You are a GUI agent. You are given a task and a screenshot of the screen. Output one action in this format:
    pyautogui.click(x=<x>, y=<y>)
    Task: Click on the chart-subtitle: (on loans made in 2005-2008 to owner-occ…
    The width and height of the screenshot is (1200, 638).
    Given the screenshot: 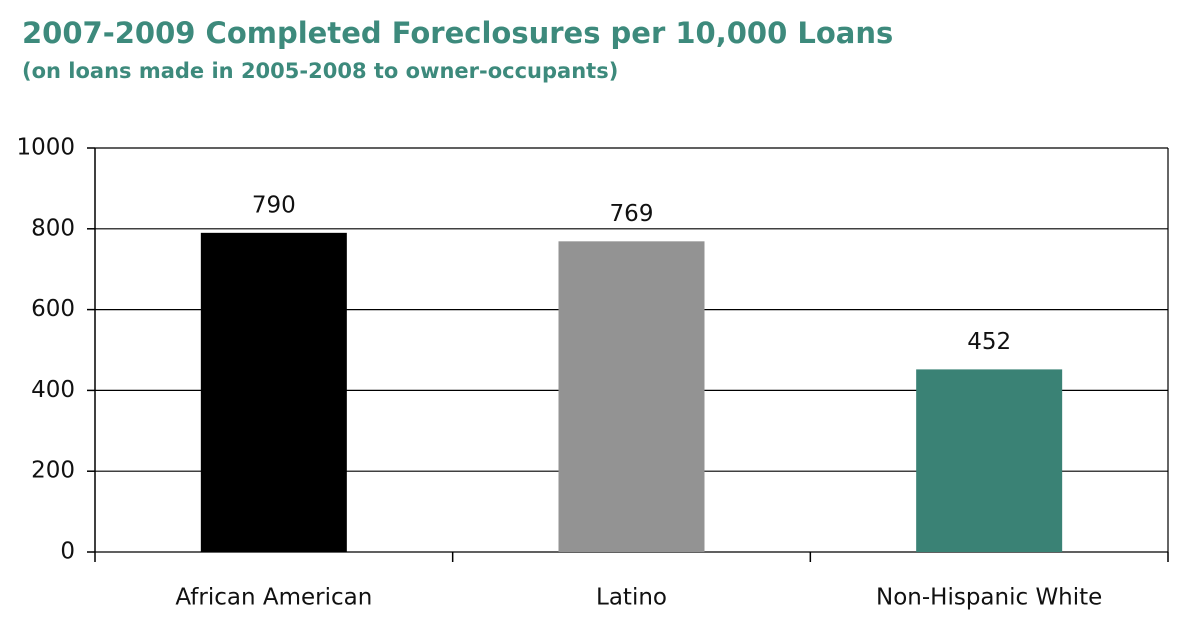 What is the action you would take?
    pyautogui.click(x=320, y=71)
    